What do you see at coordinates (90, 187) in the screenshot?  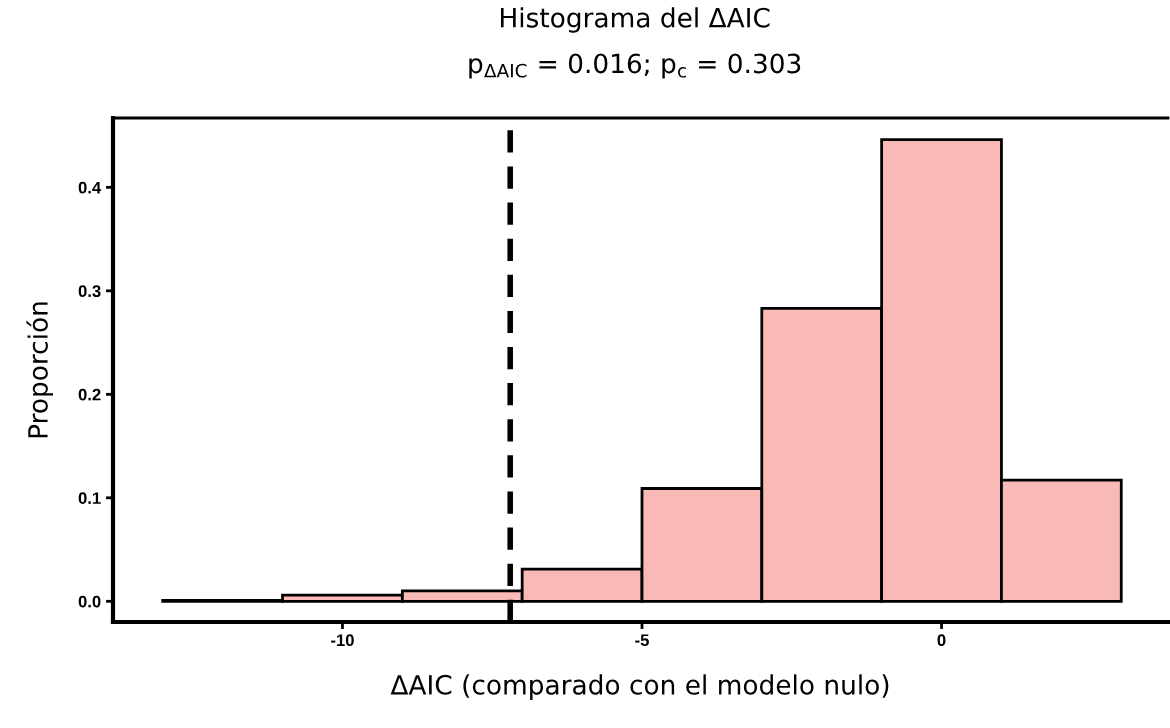 I see `y-tick-label: 0.4` at bounding box center [90, 187].